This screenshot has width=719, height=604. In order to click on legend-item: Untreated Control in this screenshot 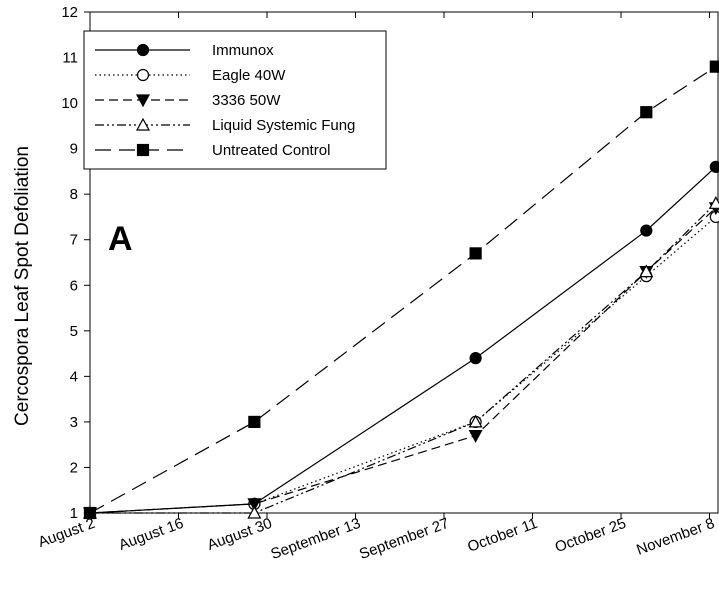, I will do `click(212, 150)`.